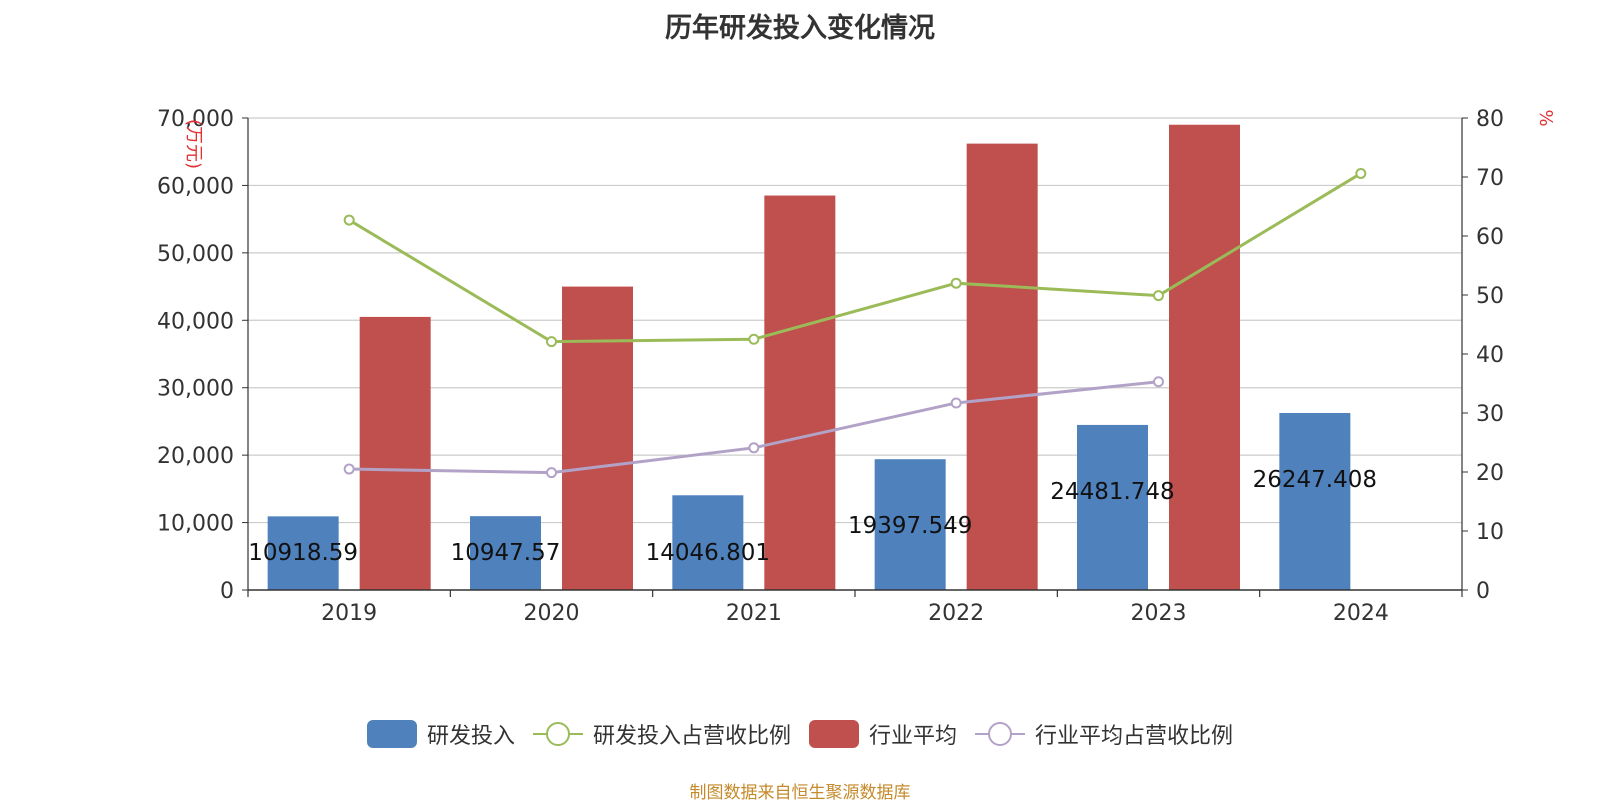 Image resolution: width=1600 pixels, height=803 pixels. Describe the element at coordinates (1490, 414) in the screenshot. I see `y-right-tick-label: 30` at that location.